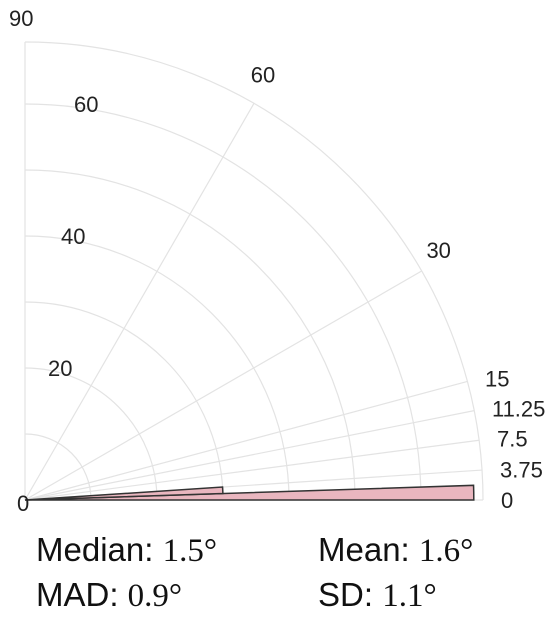 This screenshot has height=639, width=560. Describe the element at coordinates (409, 596) in the screenshot. I see `sd-value: 1.1°` at that location.